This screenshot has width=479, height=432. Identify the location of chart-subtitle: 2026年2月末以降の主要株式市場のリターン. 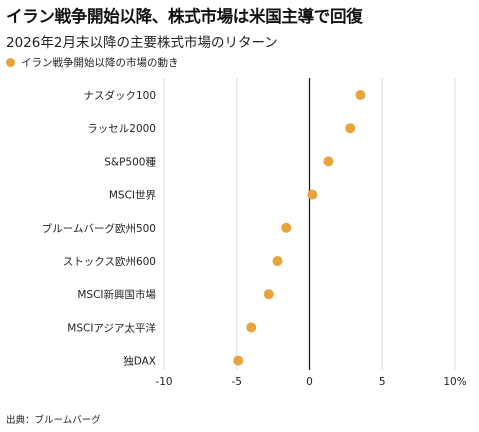
(142, 43).